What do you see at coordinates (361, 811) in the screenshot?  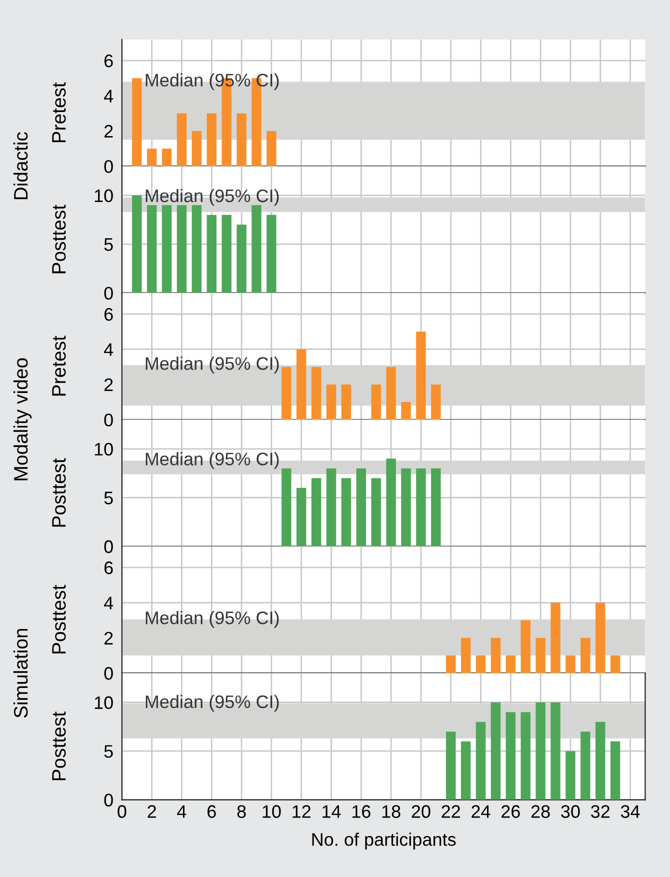 I see `x-tick-label: 16` at bounding box center [361, 811].